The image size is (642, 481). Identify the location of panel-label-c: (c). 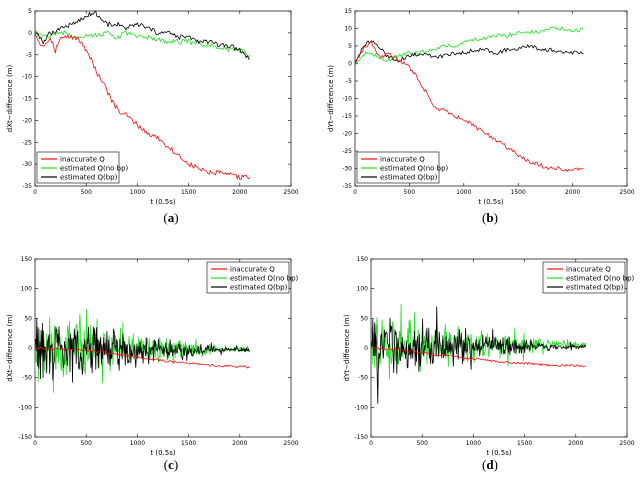
(171, 464).